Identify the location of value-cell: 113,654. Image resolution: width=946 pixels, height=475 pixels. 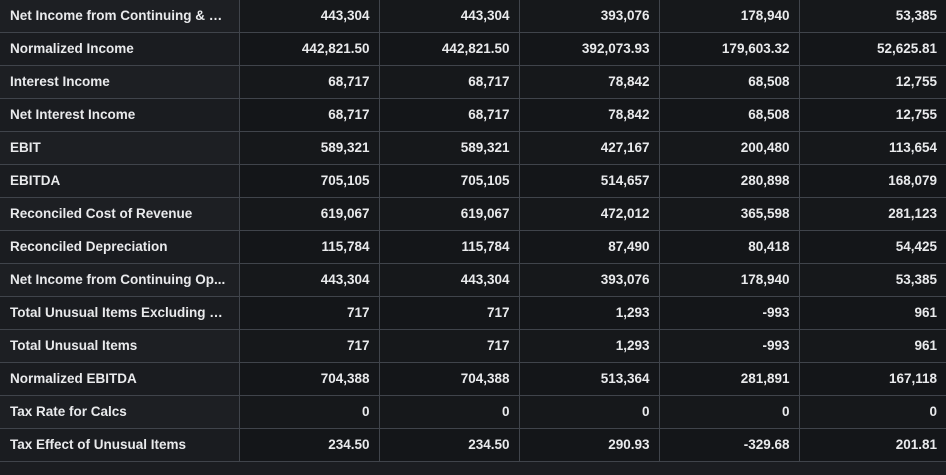
(872, 148).